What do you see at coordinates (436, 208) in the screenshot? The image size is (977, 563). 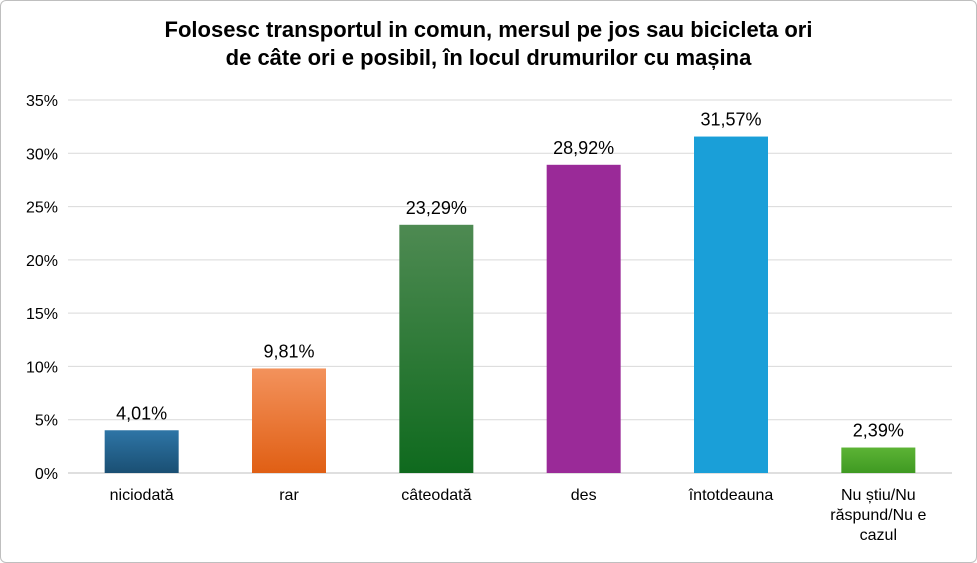 I see `data-label: 23,29%` at bounding box center [436, 208].